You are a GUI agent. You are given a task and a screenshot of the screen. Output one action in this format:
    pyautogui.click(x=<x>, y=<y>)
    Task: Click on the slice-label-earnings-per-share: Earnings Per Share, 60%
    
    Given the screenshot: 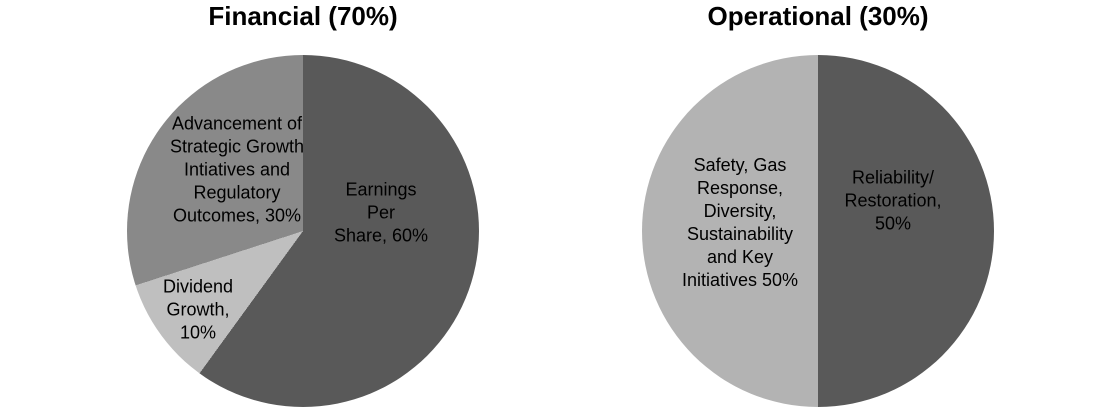 What is the action you would take?
    pyautogui.click(x=381, y=212)
    